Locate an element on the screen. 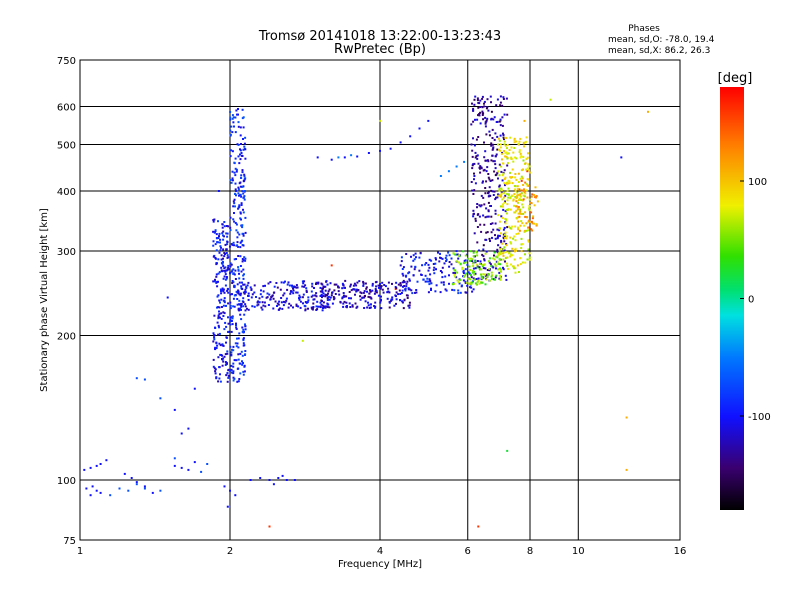 The image size is (800, 600). phase-stats-x: mean, sd,X: 86.2, 26.3 is located at coordinates (659, 51).